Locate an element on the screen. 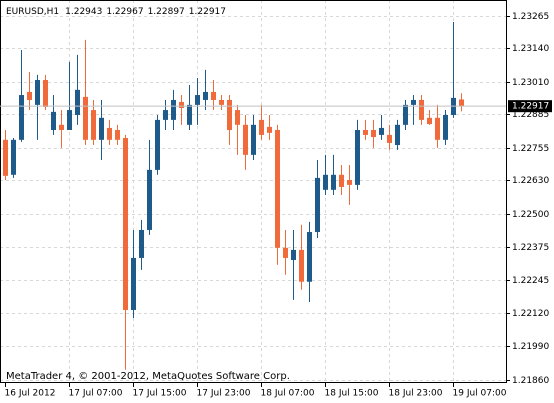  x-tick-label: 18 Jul 07:00 is located at coordinates (288, 394).